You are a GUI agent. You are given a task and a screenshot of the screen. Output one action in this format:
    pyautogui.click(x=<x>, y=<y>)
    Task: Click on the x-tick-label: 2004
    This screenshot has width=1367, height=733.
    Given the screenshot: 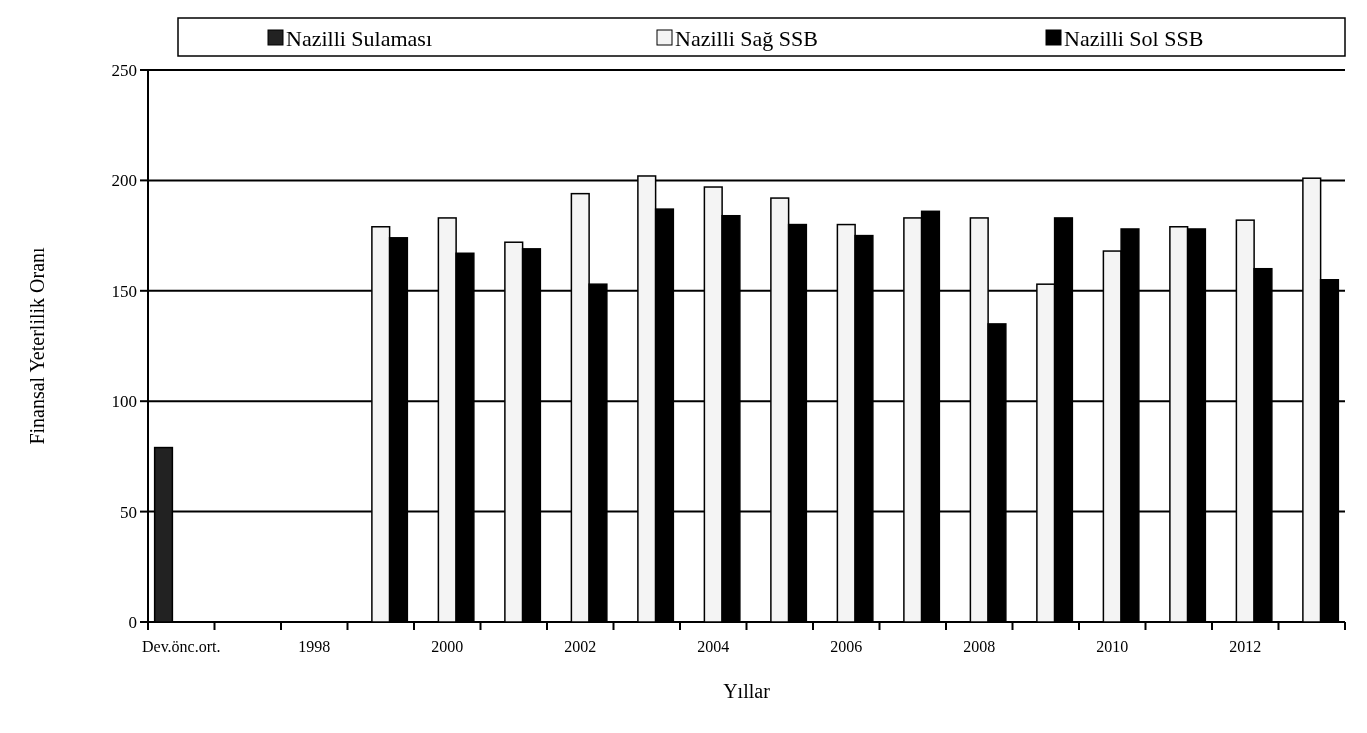 What is the action you would take?
    pyautogui.click(x=713, y=646)
    